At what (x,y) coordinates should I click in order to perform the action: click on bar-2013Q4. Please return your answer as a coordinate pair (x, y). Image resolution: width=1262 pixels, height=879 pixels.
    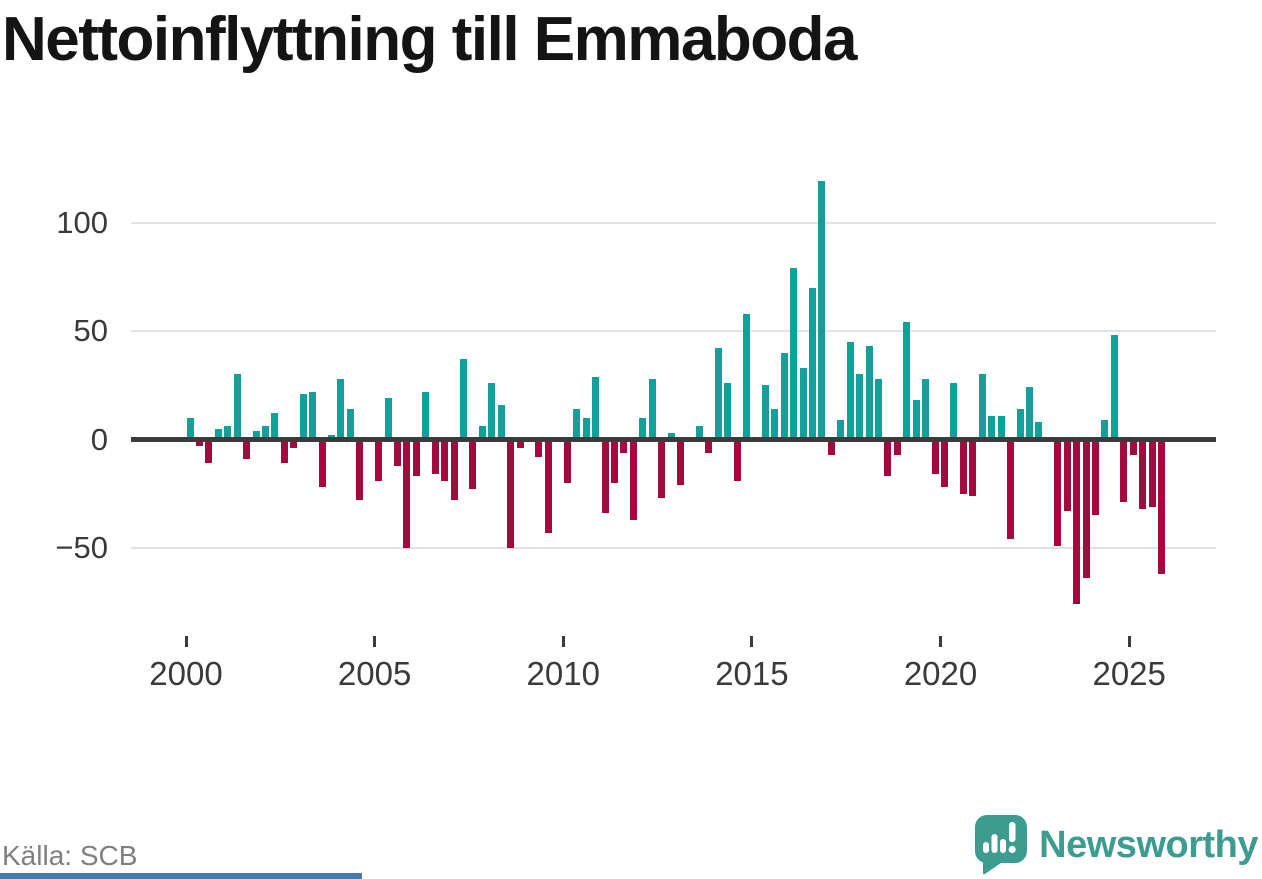
    Looking at the image, I should click on (709, 446).